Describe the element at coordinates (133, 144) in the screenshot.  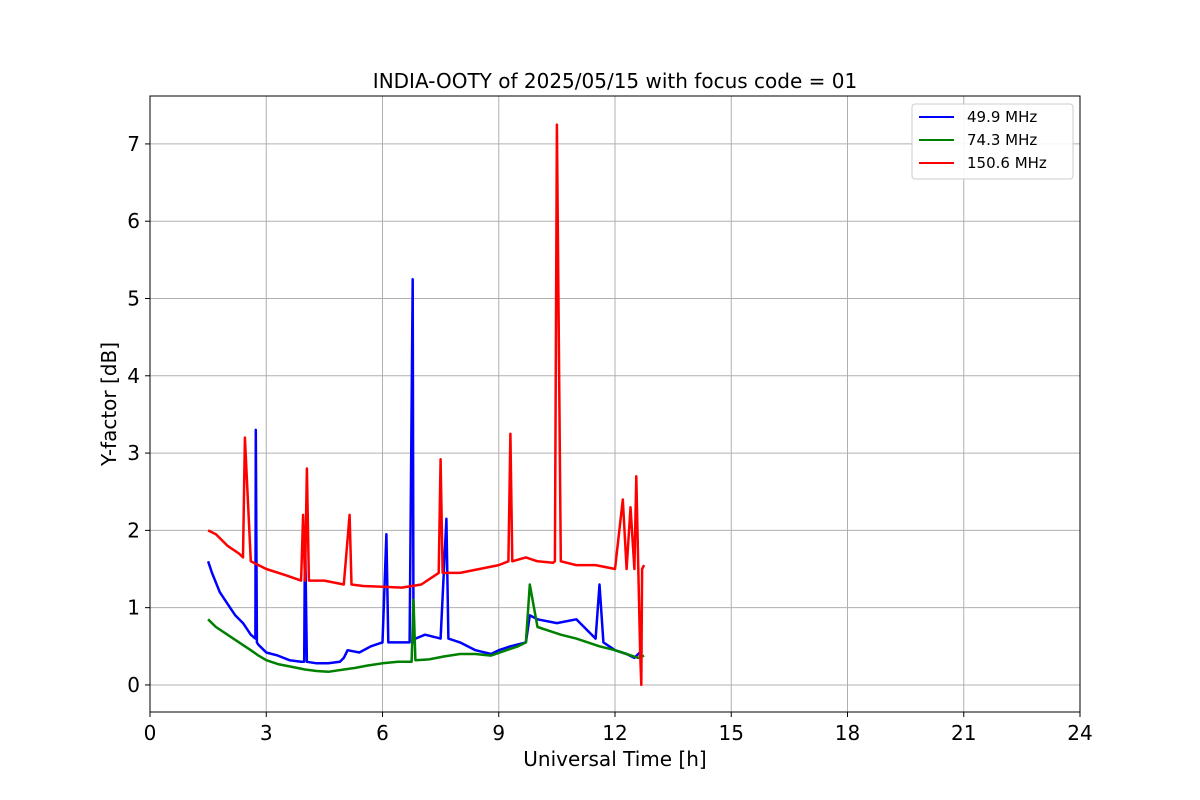
I see `y-tick-label: 7` at that location.